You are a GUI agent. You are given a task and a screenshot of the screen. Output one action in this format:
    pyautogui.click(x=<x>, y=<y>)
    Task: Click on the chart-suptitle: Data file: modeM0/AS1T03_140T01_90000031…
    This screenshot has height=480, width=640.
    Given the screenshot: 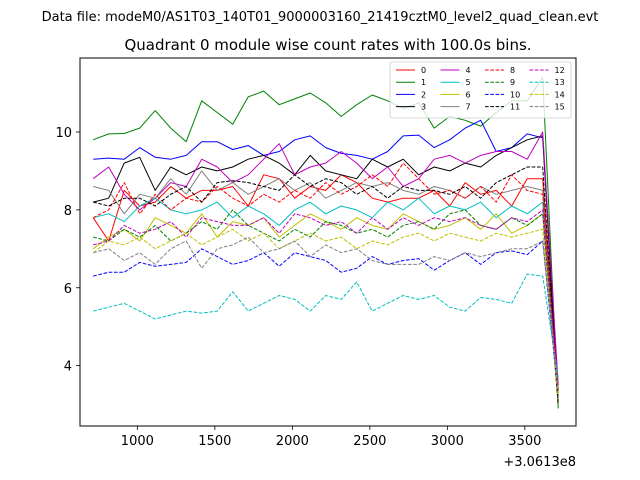 What is the action you would take?
    pyautogui.click(x=320, y=17)
    